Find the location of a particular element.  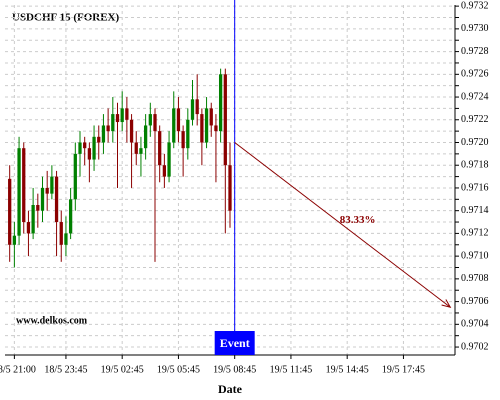

x-axis-label: Date is located at coordinates (230, 389).